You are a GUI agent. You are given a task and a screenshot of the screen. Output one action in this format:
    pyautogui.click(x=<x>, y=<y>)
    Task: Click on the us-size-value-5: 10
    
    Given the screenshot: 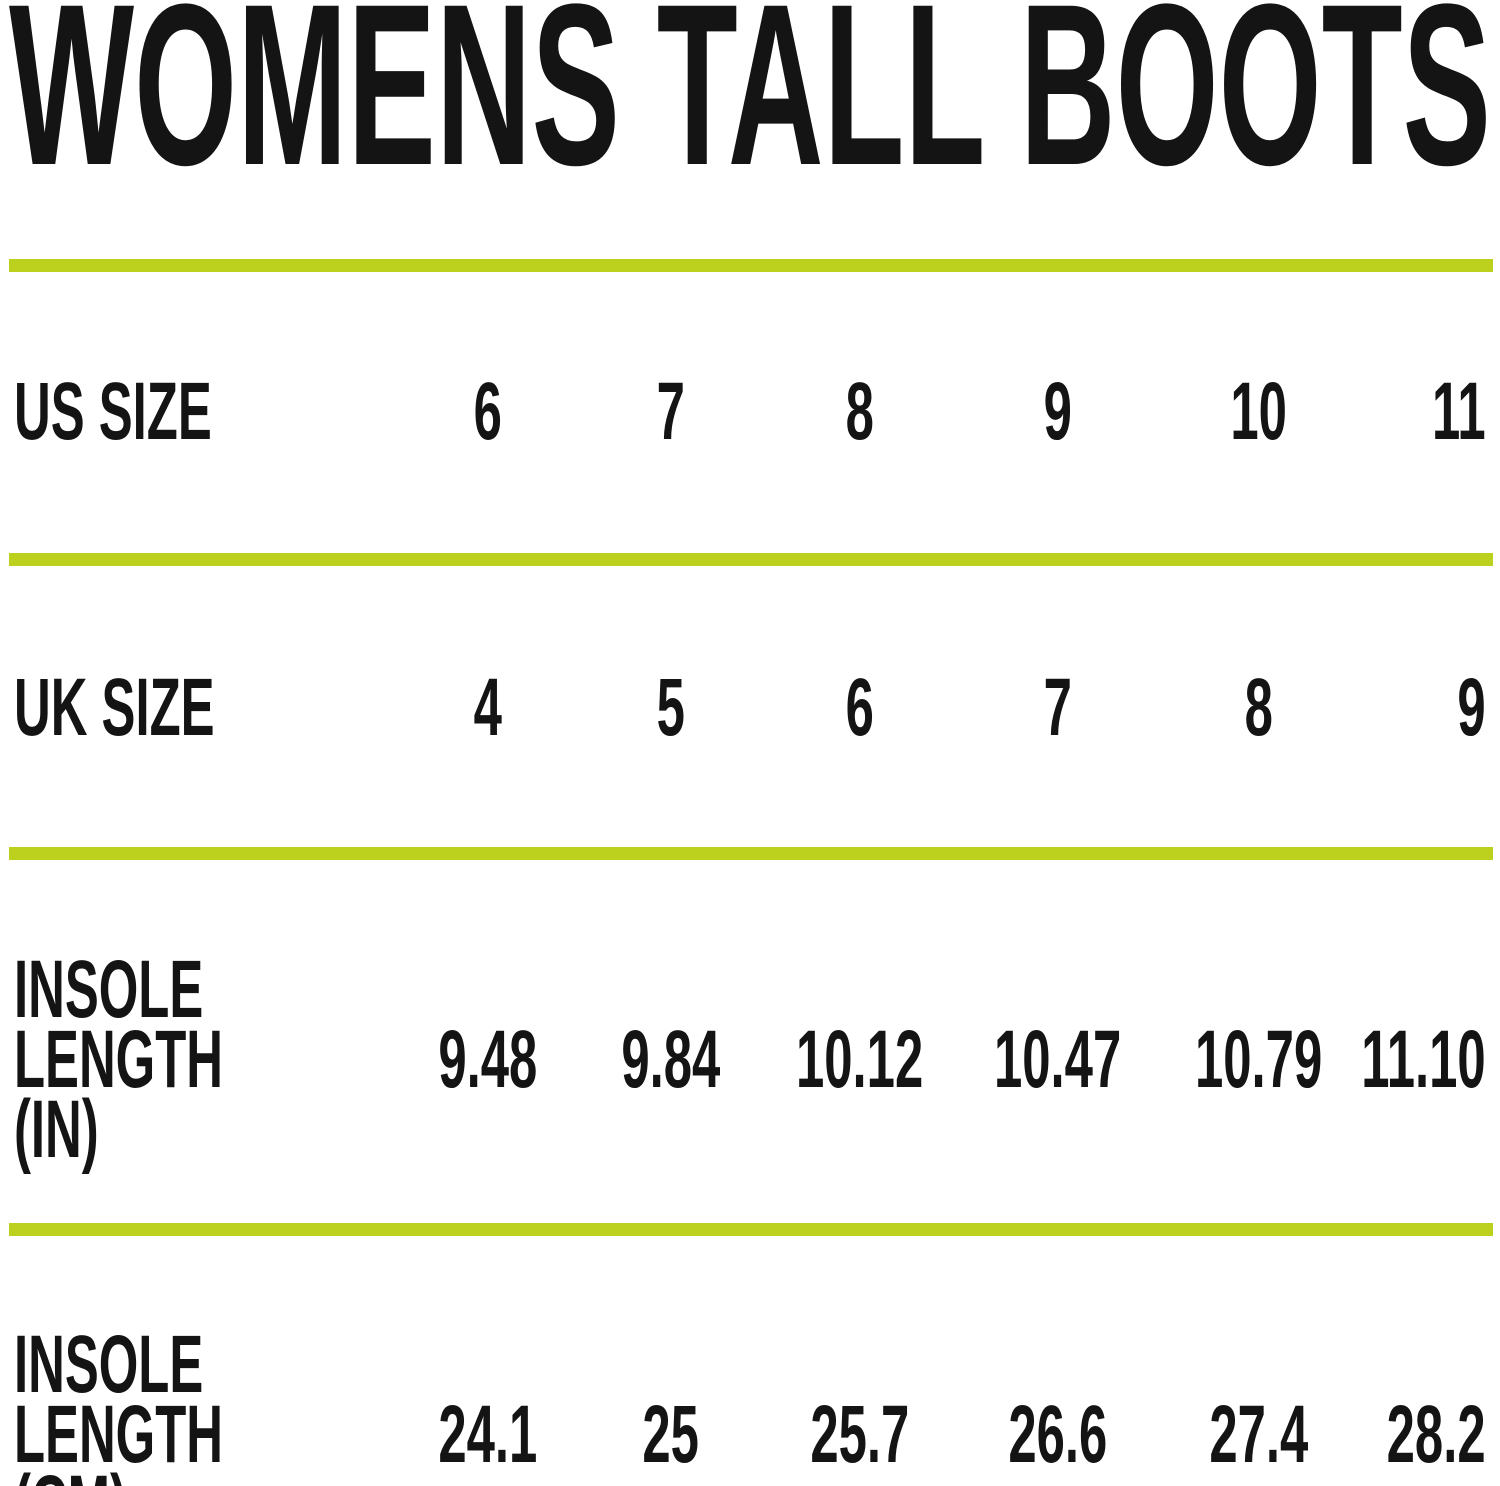 What is the action you would take?
    pyautogui.click(x=1259, y=412)
    